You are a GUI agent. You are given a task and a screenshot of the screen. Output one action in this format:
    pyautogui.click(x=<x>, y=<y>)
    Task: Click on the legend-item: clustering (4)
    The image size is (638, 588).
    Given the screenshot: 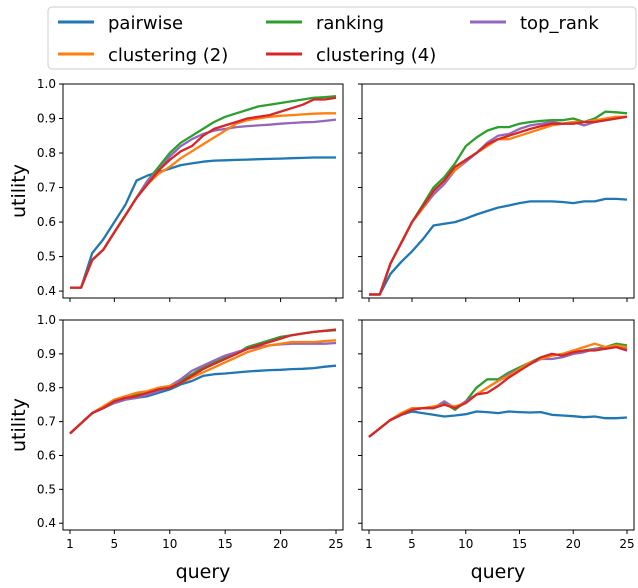 What is the action you would take?
    pyautogui.click(x=351, y=55)
    